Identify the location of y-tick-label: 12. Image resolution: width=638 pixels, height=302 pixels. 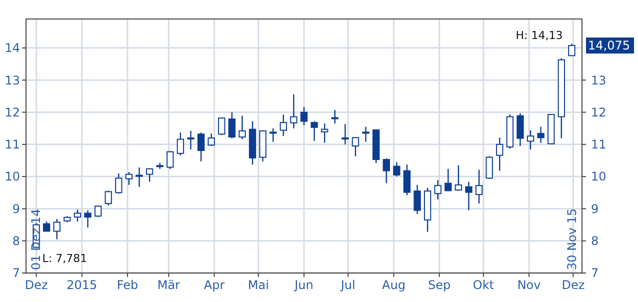
(12, 112).